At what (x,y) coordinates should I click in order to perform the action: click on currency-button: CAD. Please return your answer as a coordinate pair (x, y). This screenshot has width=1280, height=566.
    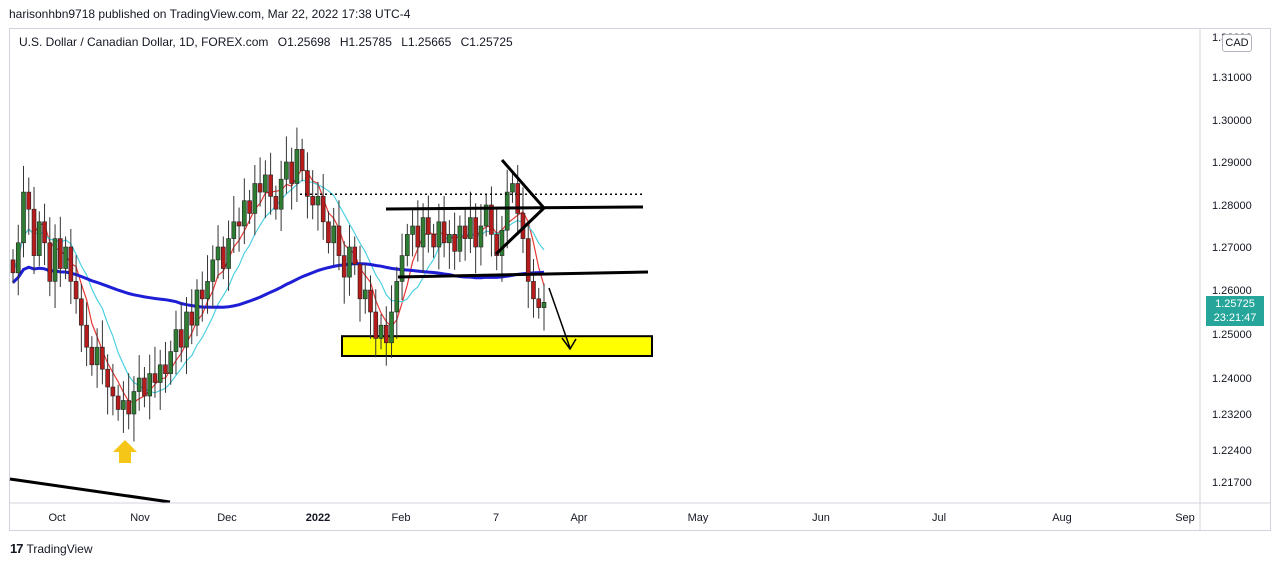
    Looking at the image, I should click on (1237, 43).